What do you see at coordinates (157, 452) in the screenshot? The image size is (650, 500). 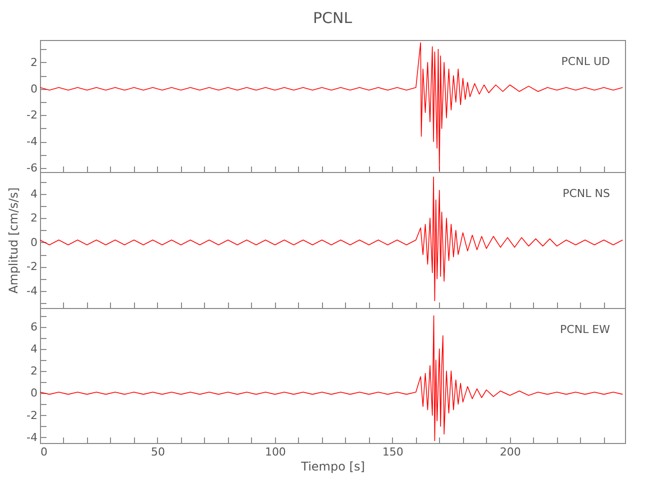 I see `x-tick-label: 50` at bounding box center [157, 452].